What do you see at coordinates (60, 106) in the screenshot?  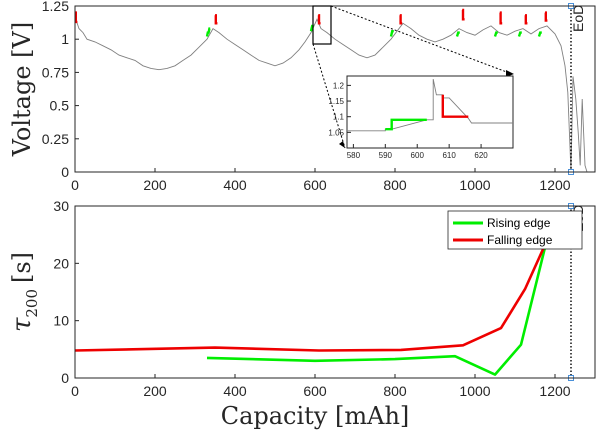 I see `y-tick-label: 0.5` at bounding box center [60, 106].